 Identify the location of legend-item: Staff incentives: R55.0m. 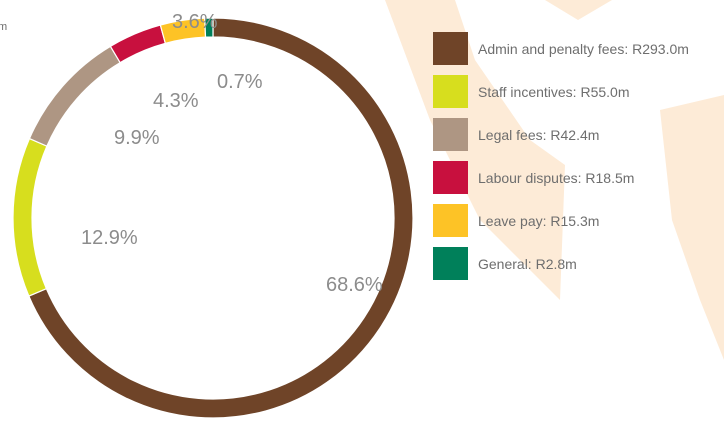
(561, 91).